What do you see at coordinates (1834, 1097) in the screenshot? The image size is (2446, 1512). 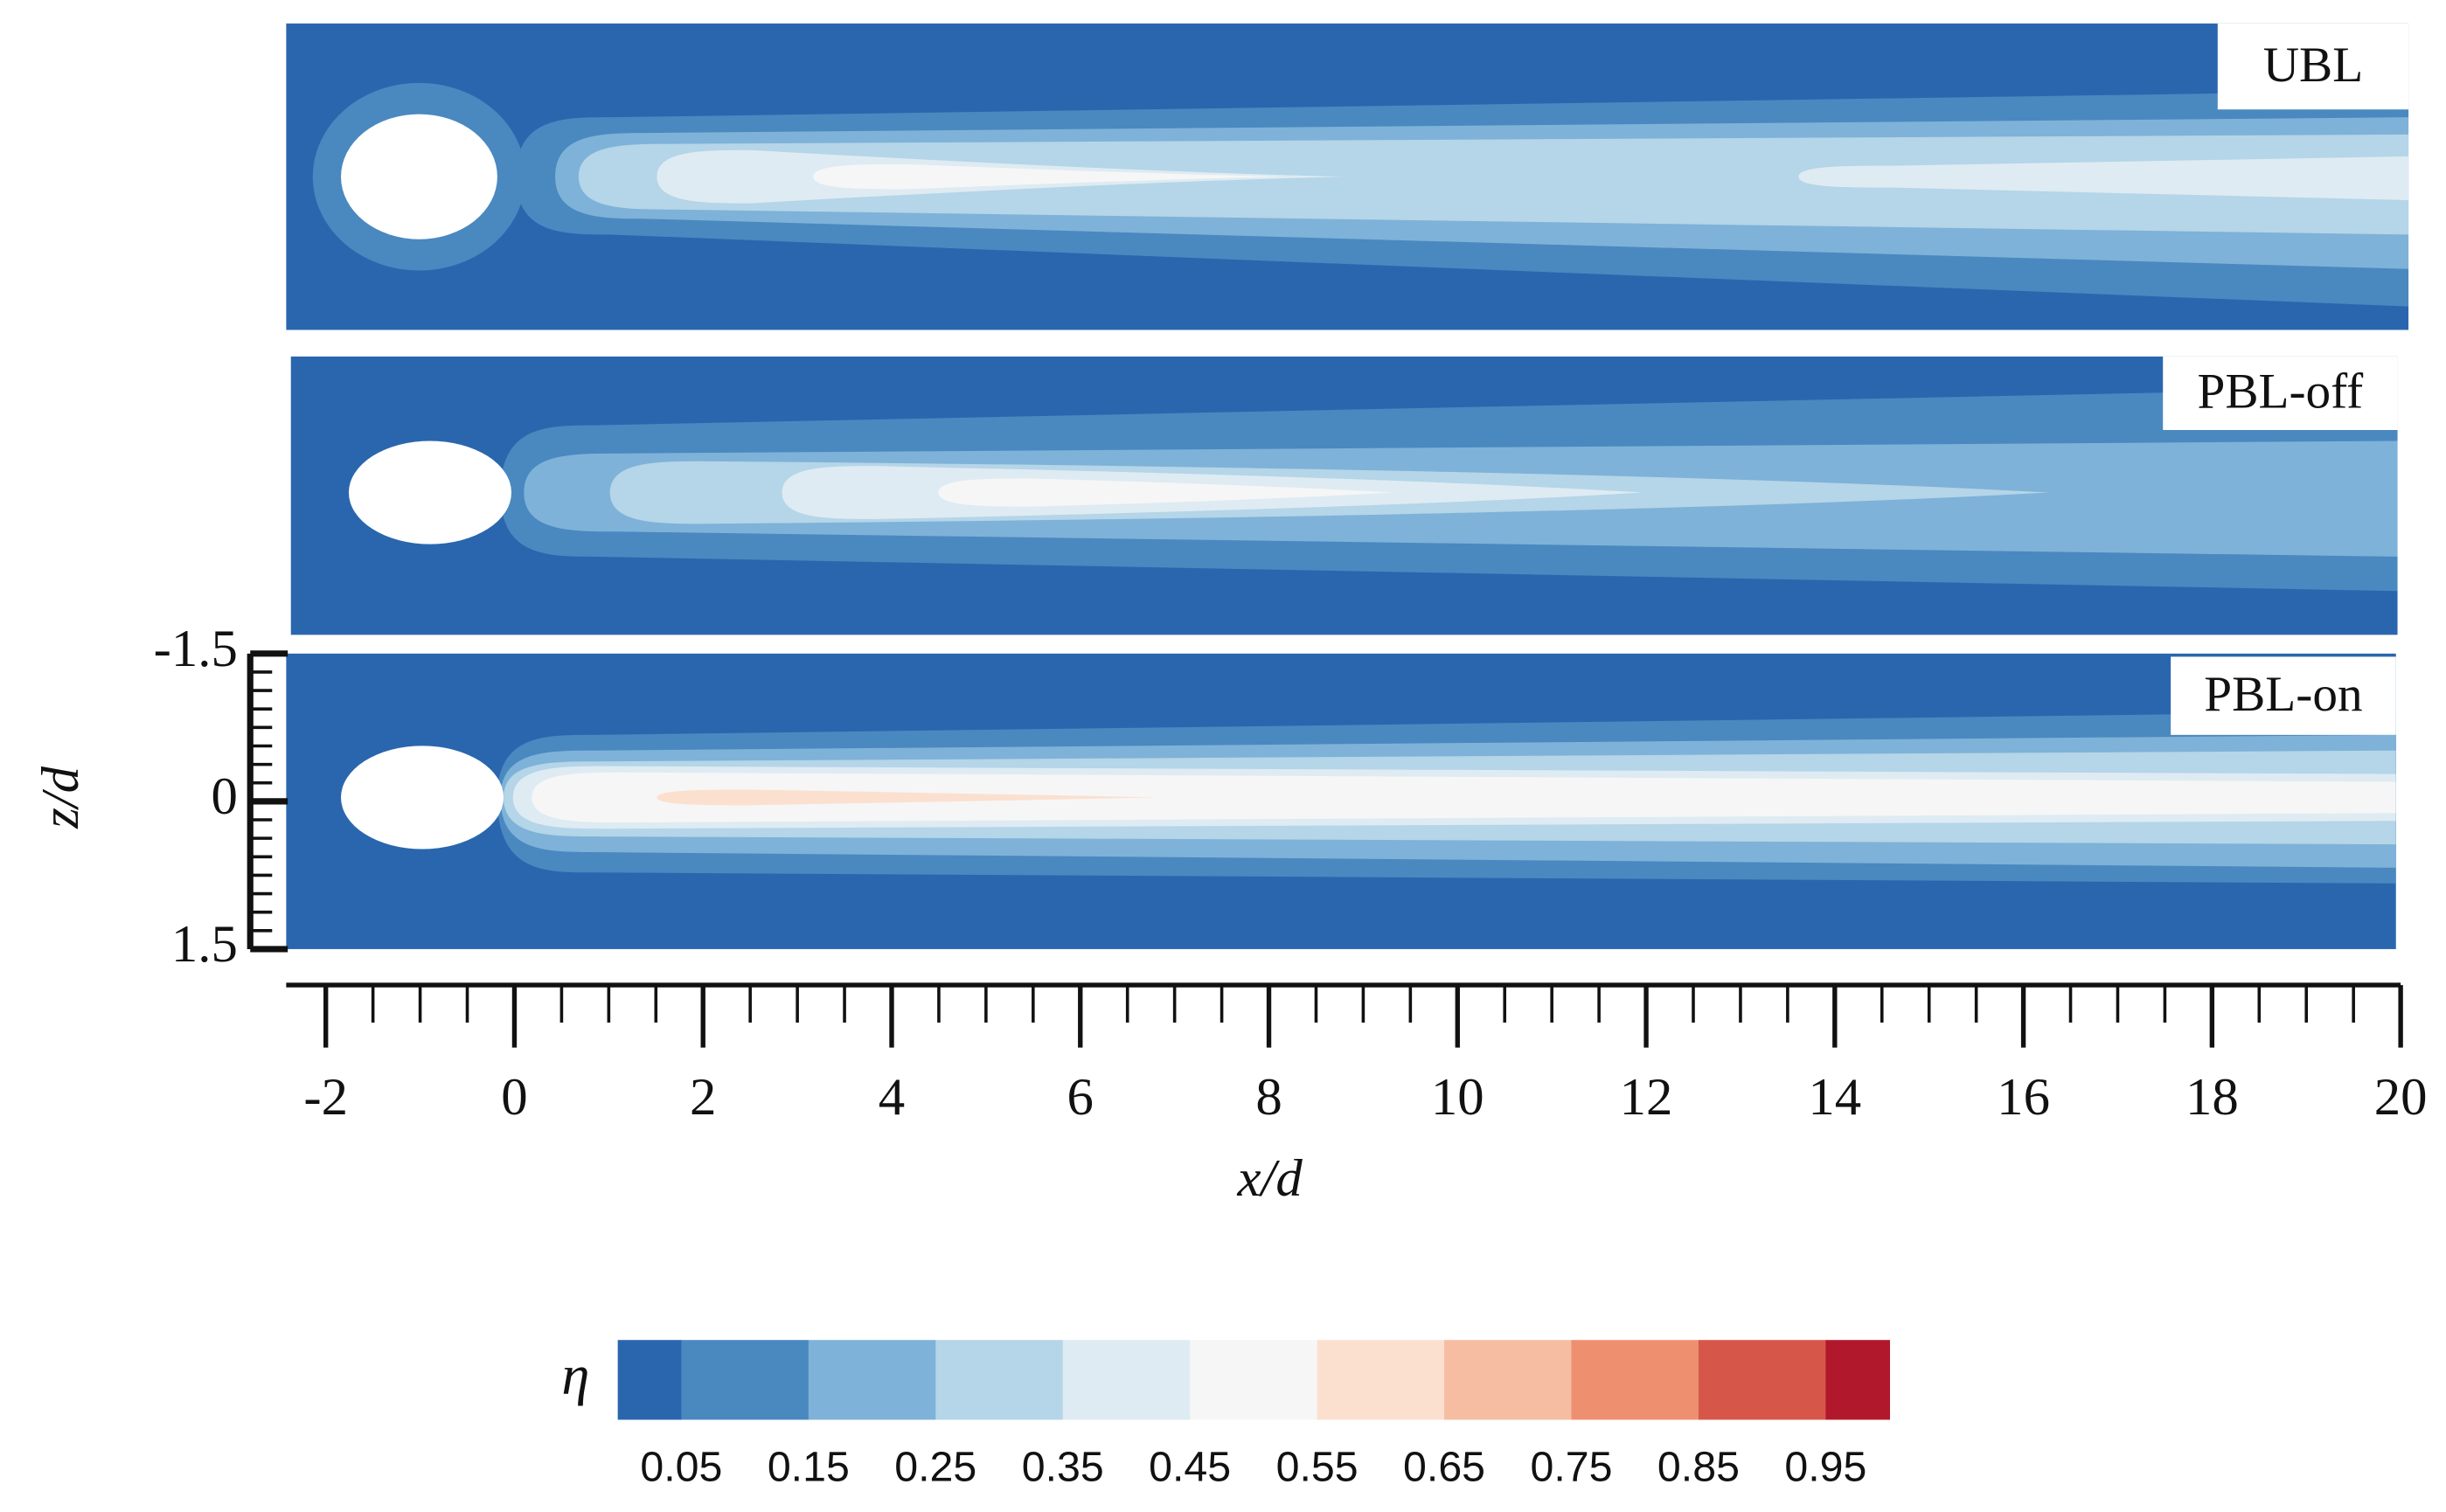 I see `x-tick-label: 14` at bounding box center [1834, 1097].